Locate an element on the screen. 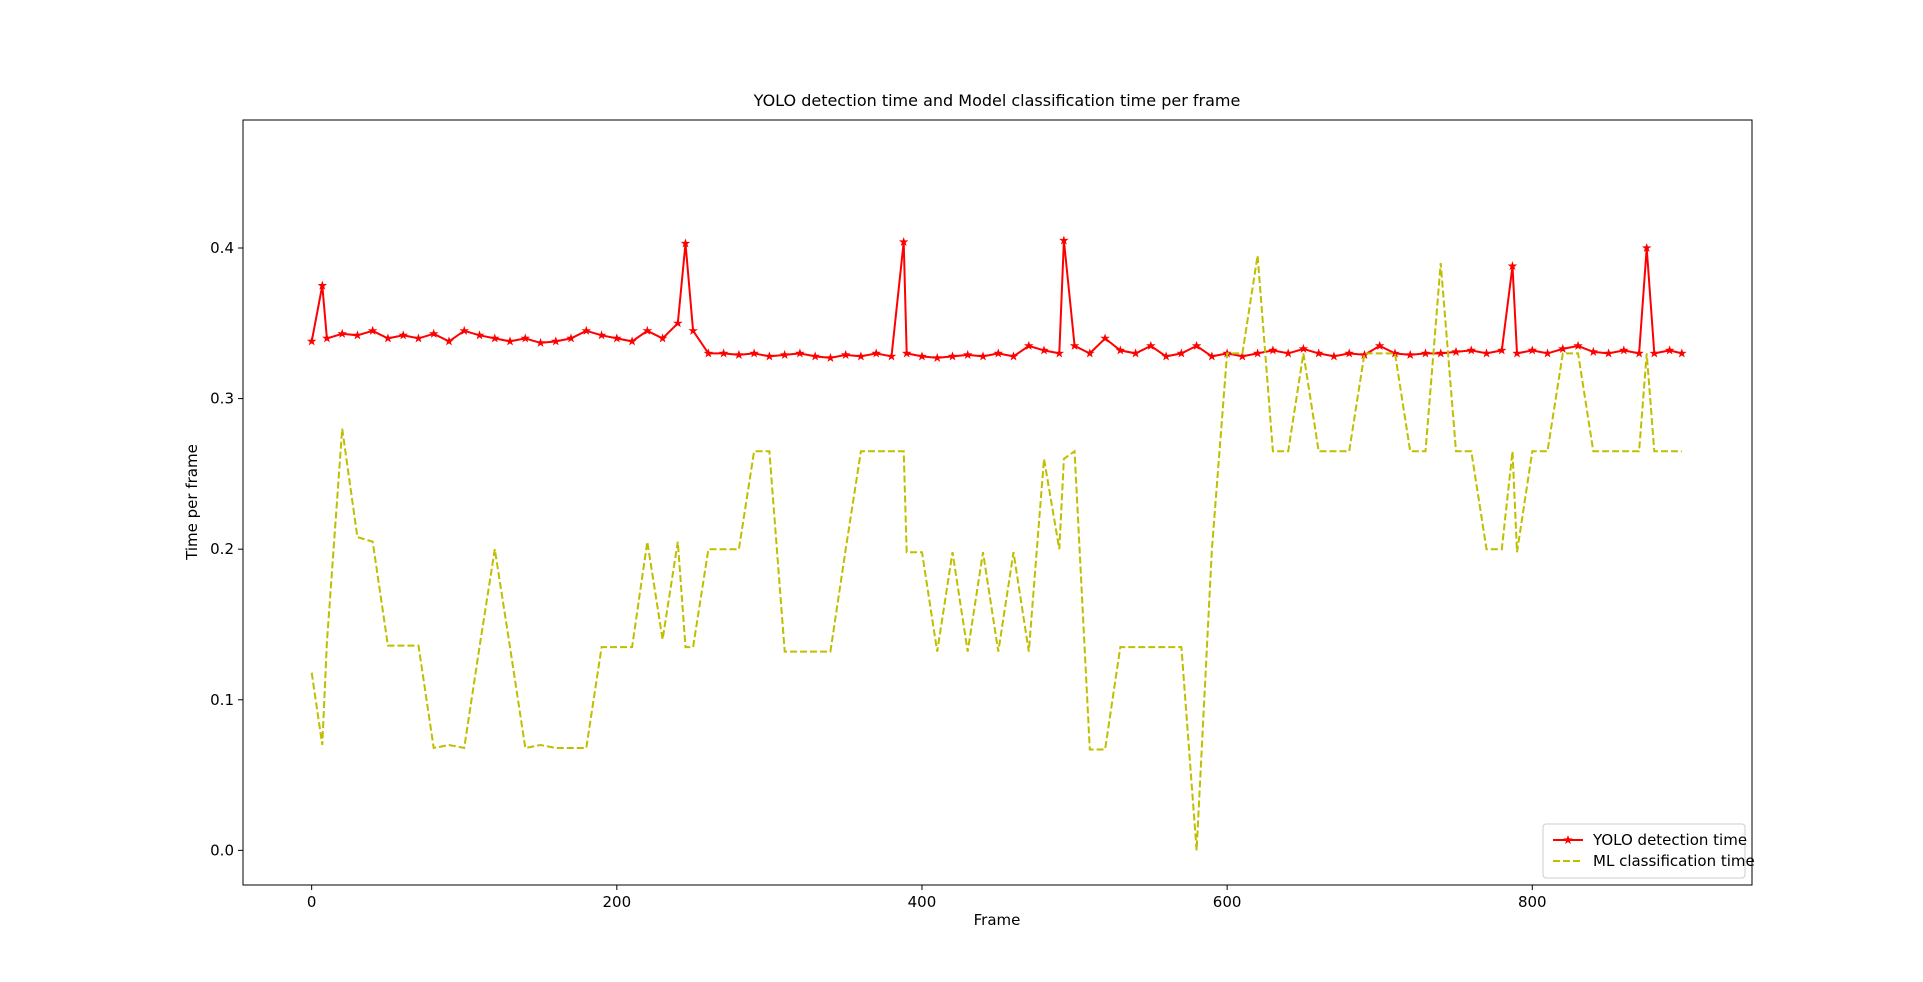 The image size is (1923, 982). x-tick-label: 0 is located at coordinates (312, 902).